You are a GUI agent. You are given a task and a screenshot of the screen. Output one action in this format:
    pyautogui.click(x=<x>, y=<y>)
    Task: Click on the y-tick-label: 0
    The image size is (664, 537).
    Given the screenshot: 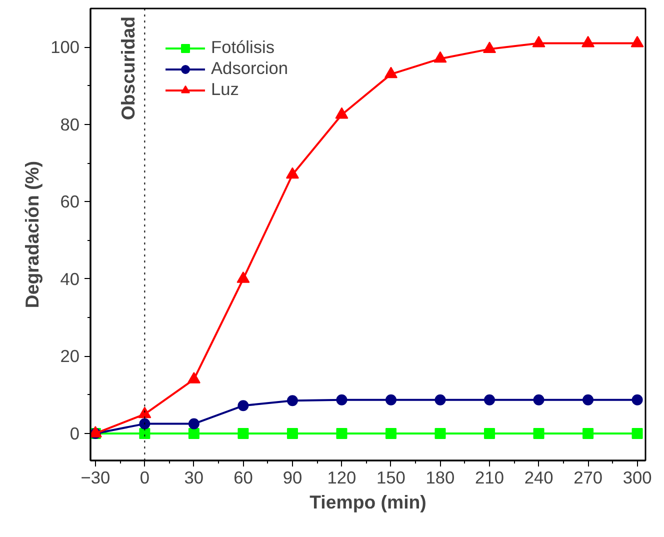 What is the action you would take?
    pyautogui.click(x=75, y=433)
    